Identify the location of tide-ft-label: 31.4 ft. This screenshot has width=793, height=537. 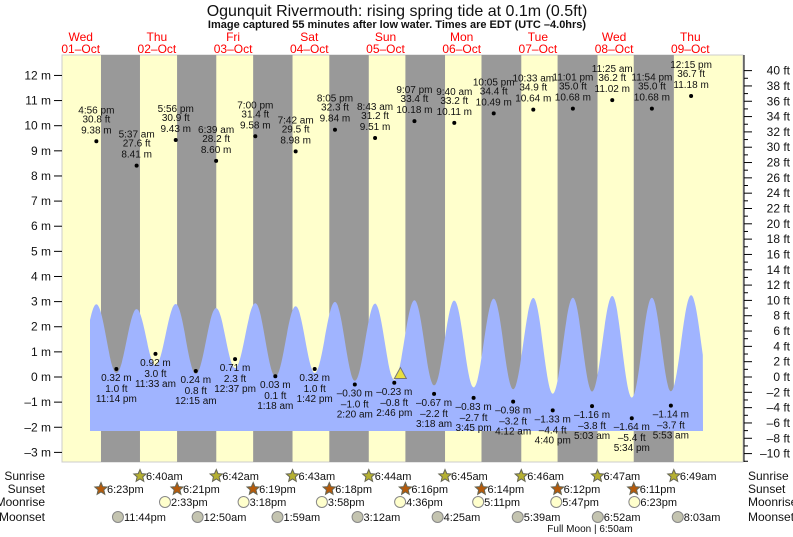
(255, 114).